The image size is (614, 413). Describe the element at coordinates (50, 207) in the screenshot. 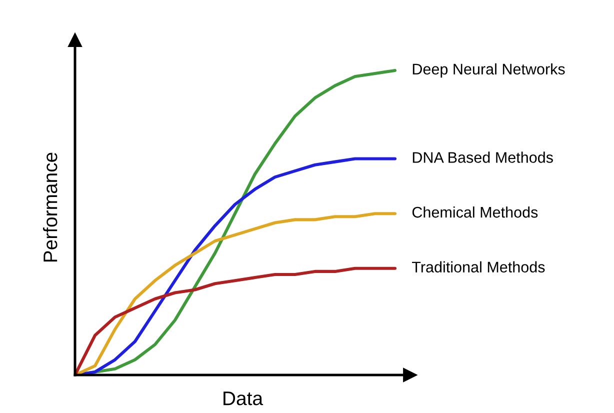

I see `y-axis-title: Performance` at that location.